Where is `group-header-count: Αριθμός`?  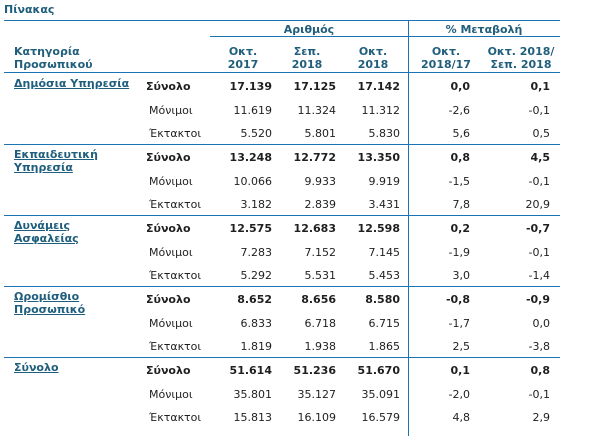 group-header-count: Αριθμός is located at coordinates (309, 29).